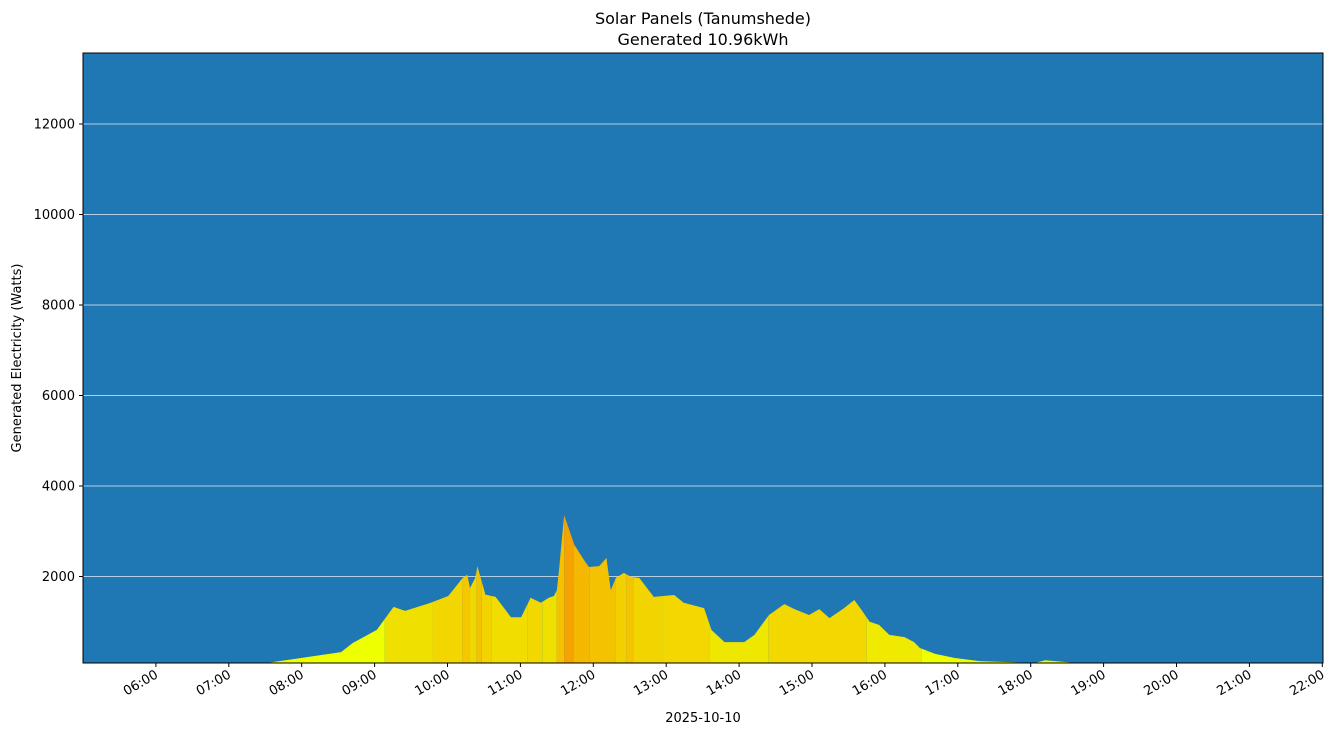 This screenshot has width=1333, height=736. I want to click on x-tick-label: 10:00, so click(433, 683).